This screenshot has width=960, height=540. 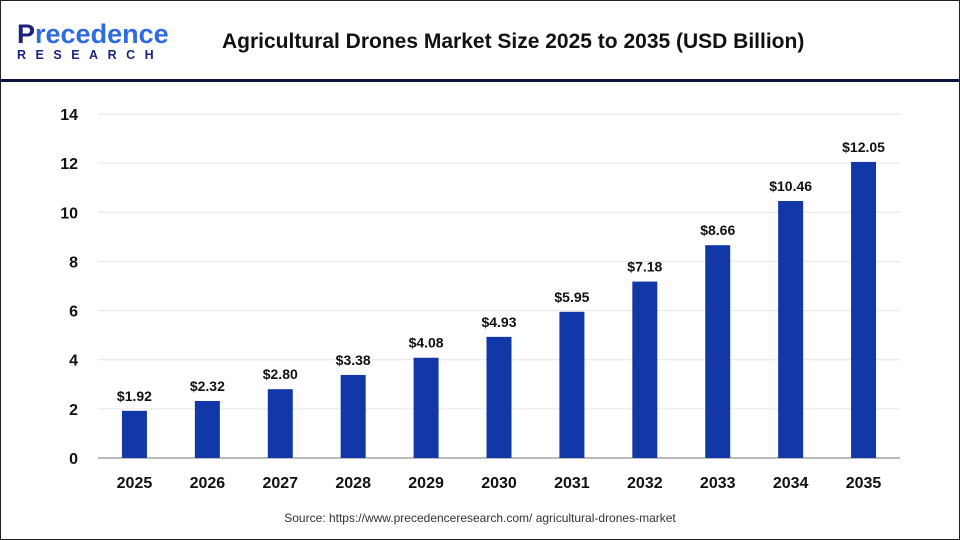 What do you see at coordinates (499, 397) in the screenshot?
I see `bar-2030` at bounding box center [499, 397].